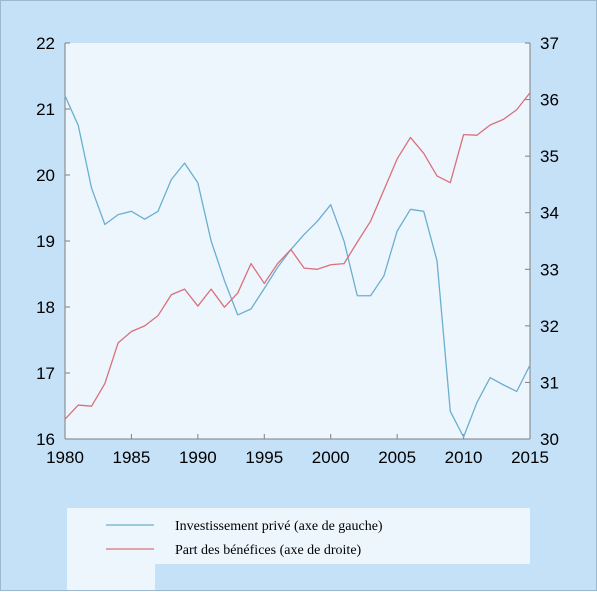 The height and width of the screenshot is (592, 597). What do you see at coordinates (397, 457) in the screenshot?
I see `x-tick-label: 2005` at bounding box center [397, 457].